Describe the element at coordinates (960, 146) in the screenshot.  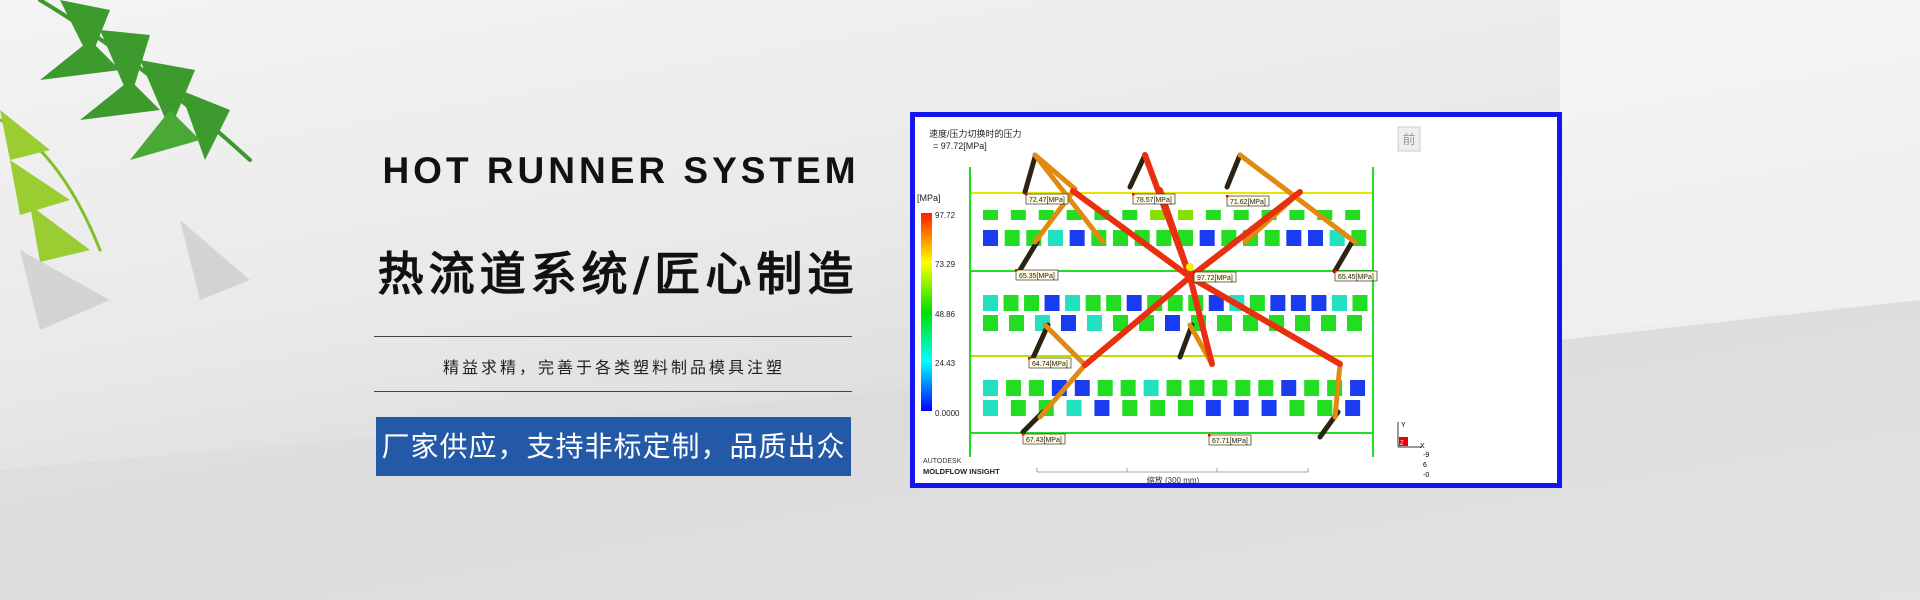
I see `result-value: = 97.72[MPa]` at that location.